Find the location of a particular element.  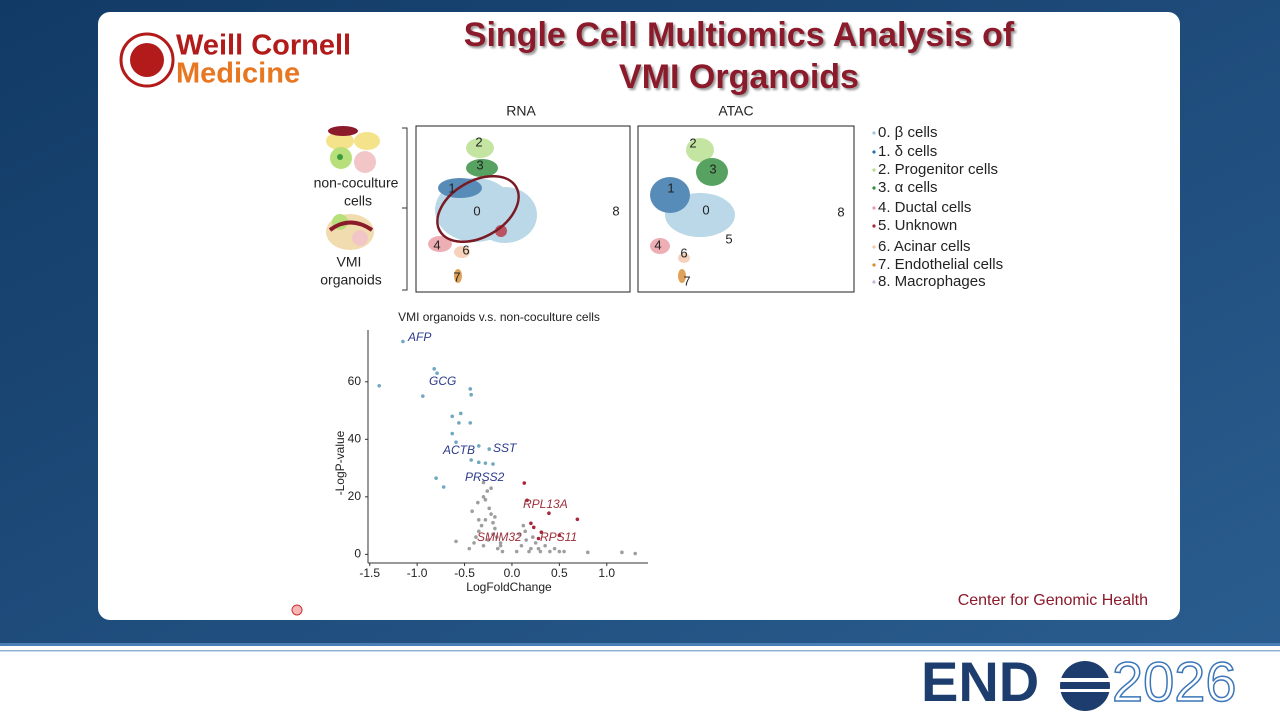

gene-label: RPS11 is located at coordinates (558, 537).